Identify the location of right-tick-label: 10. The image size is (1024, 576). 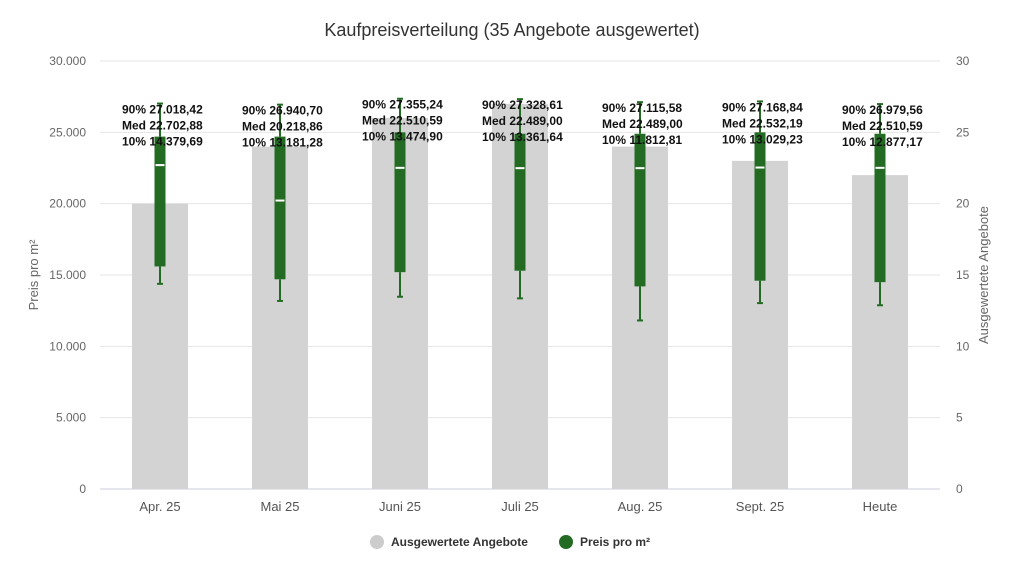
(963, 346).